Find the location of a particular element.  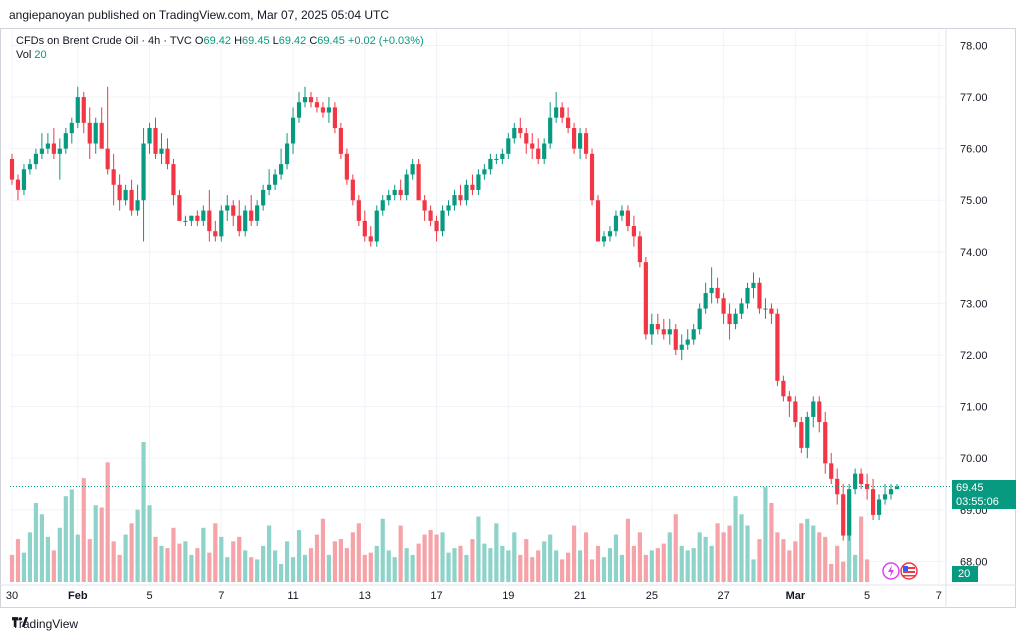

legend-low: 69.42 is located at coordinates (292, 41).